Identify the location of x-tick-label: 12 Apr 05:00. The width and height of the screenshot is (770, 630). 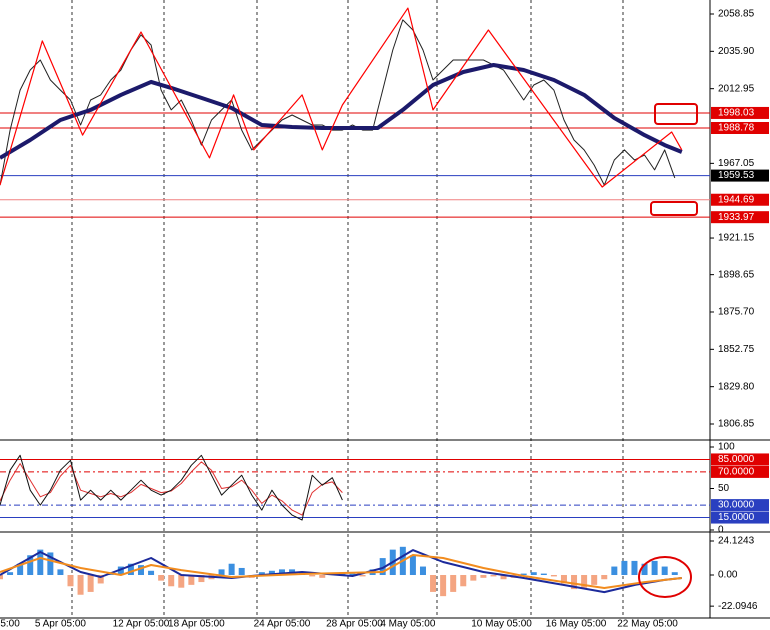
(141, 624).